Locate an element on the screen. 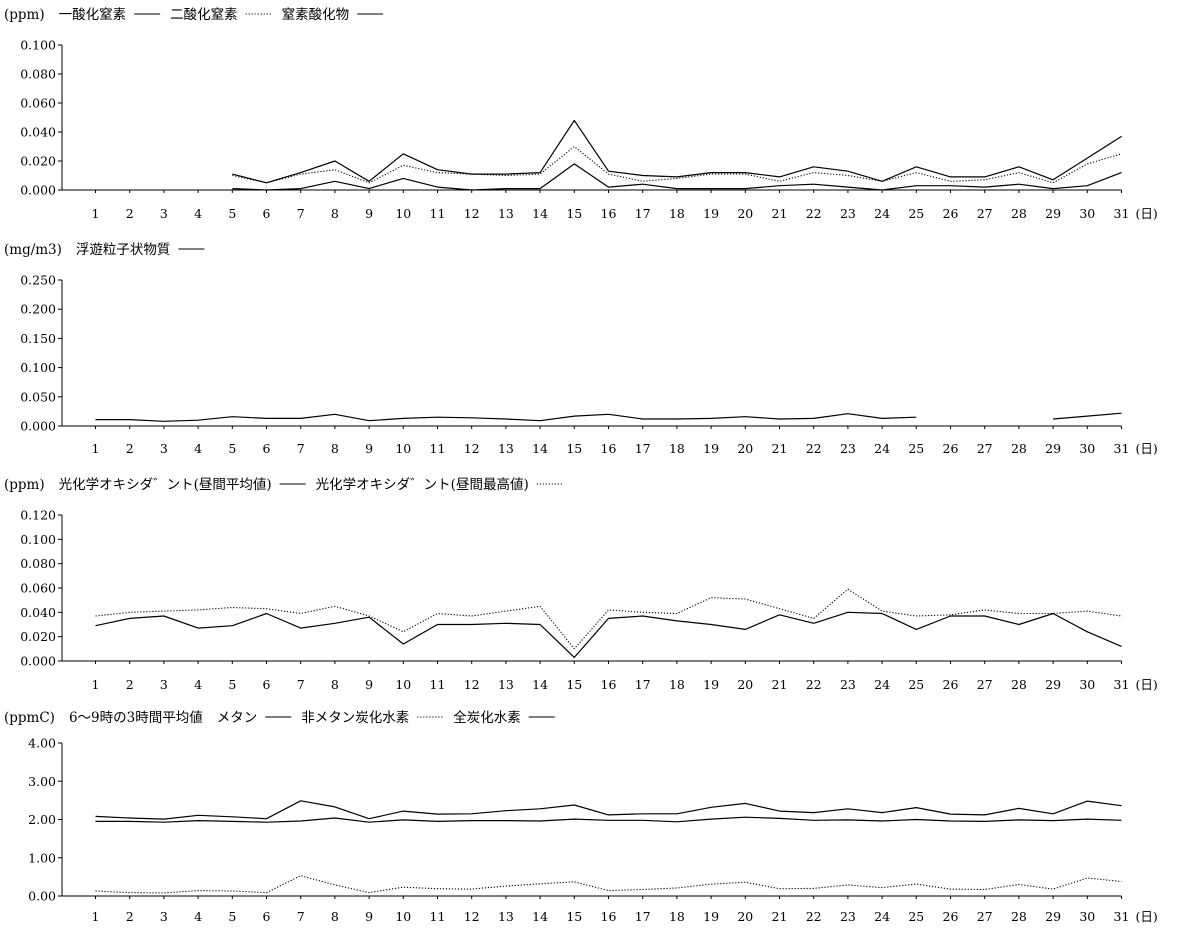 Image resolution: width=1200 pixels, height=929 pixels. x-tick-label: 3 is located at coordinates (164, 684).